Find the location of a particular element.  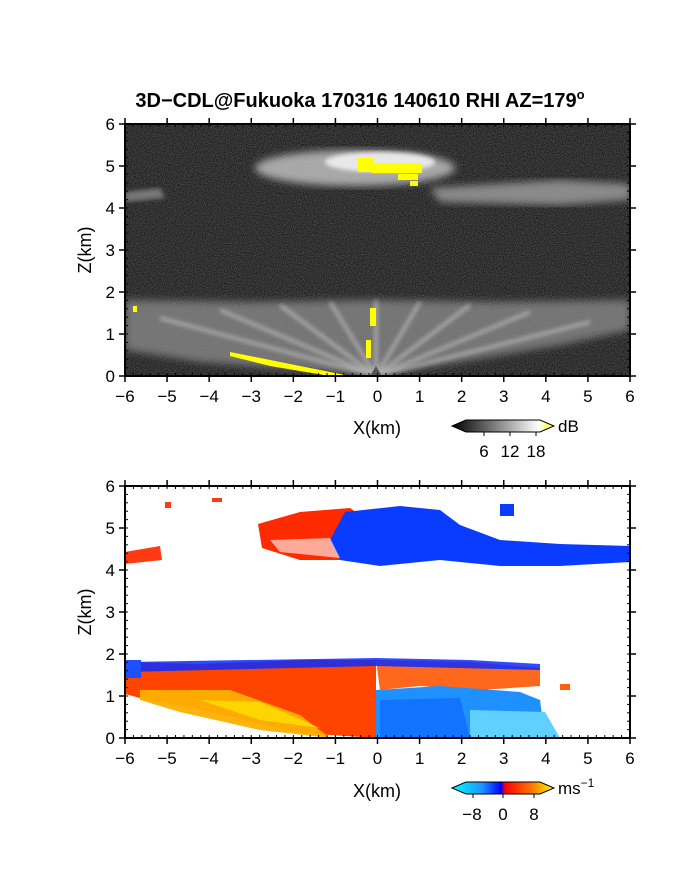

y-tick-label-bottom: 6 is located at coordinates (110, 486).